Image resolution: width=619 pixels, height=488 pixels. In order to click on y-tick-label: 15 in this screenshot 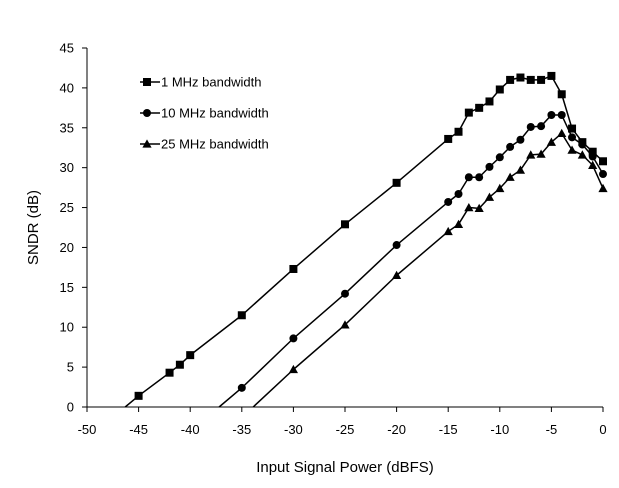, I will do `click(67, 287)`.